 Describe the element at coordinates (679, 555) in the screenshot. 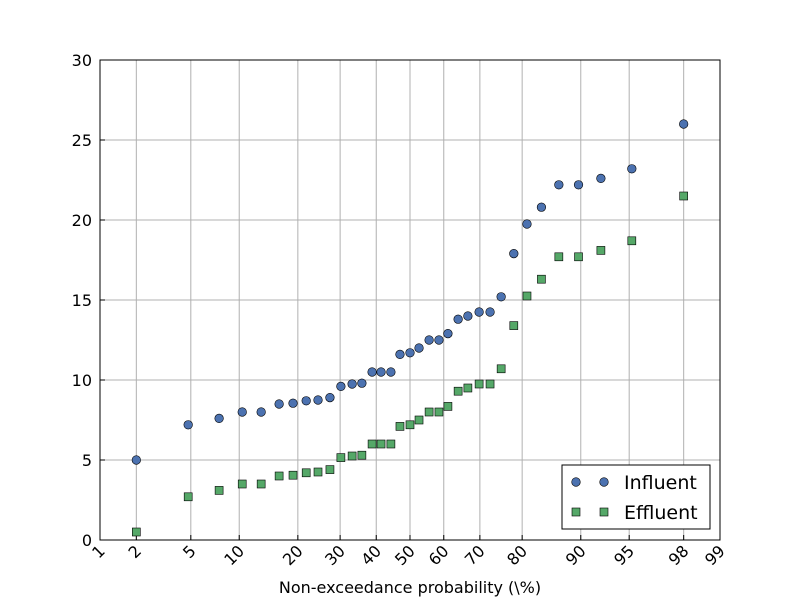

I see `x-tick-label: 98` at that location.